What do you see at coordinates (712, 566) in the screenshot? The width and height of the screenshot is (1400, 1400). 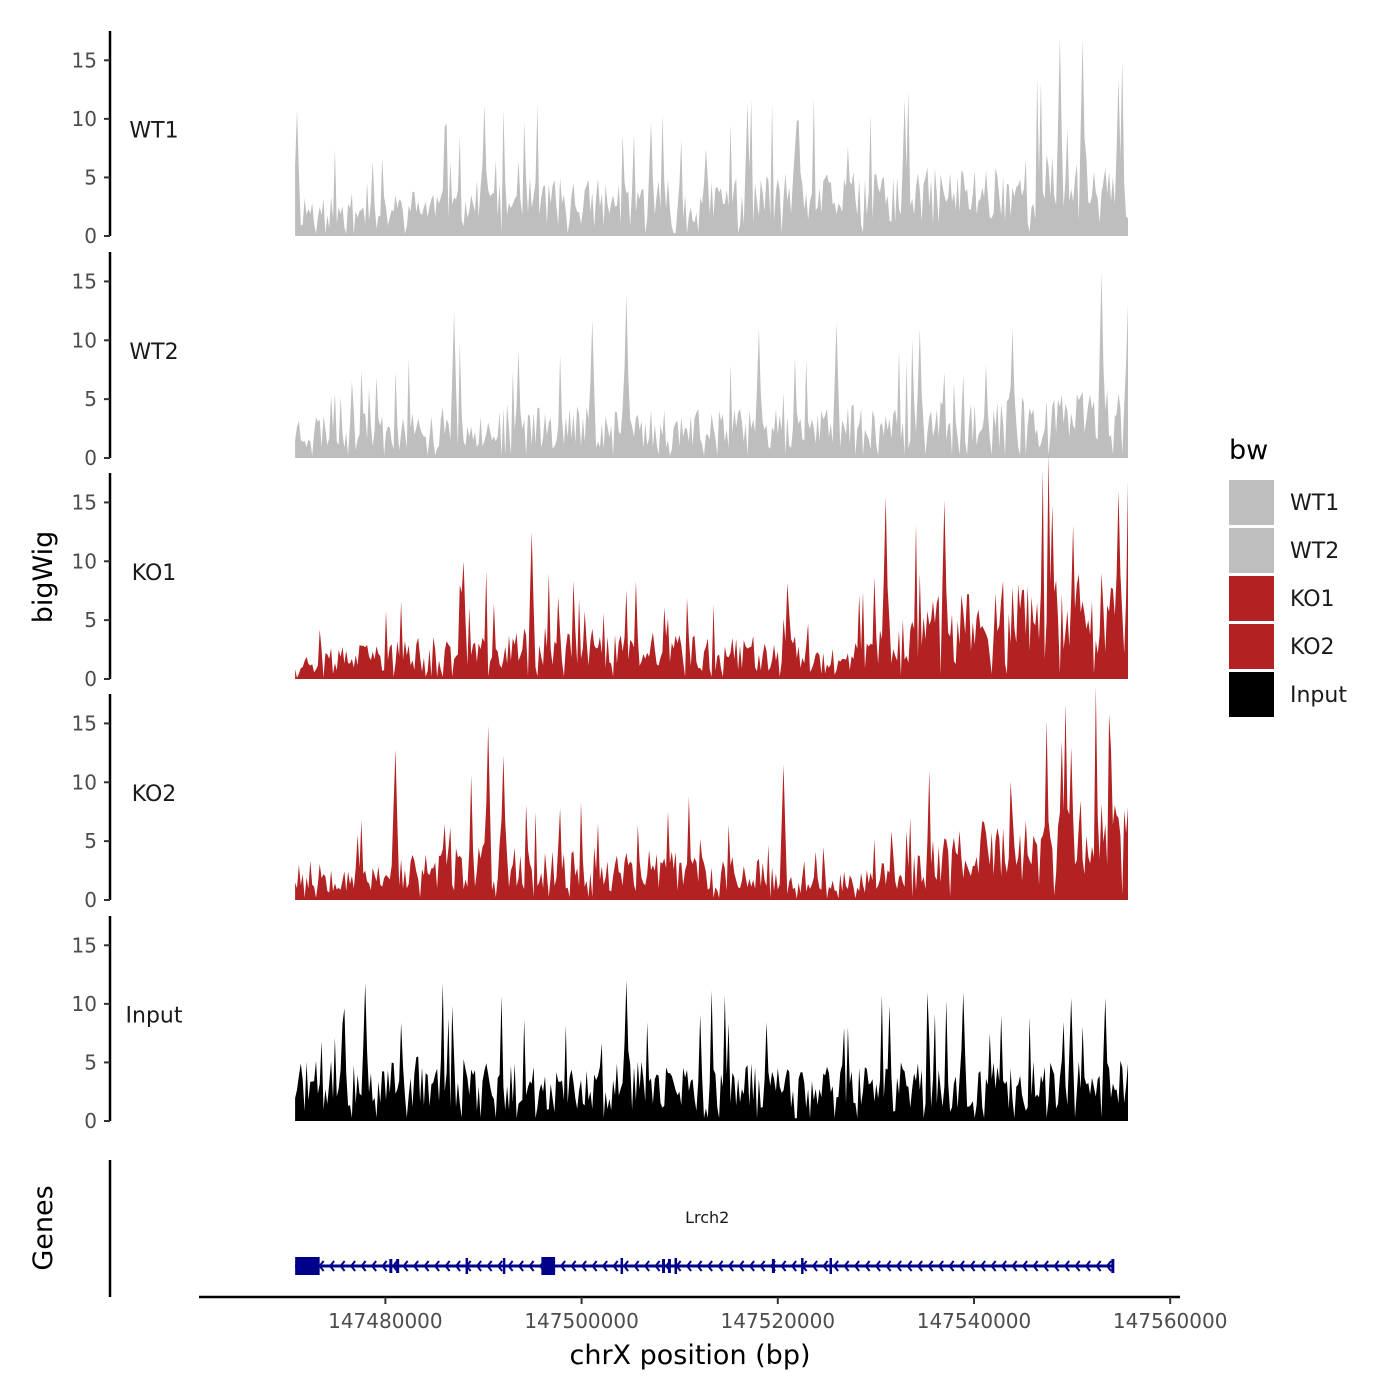 I see `signal-area-ko1` at bounding box center [712, 566].